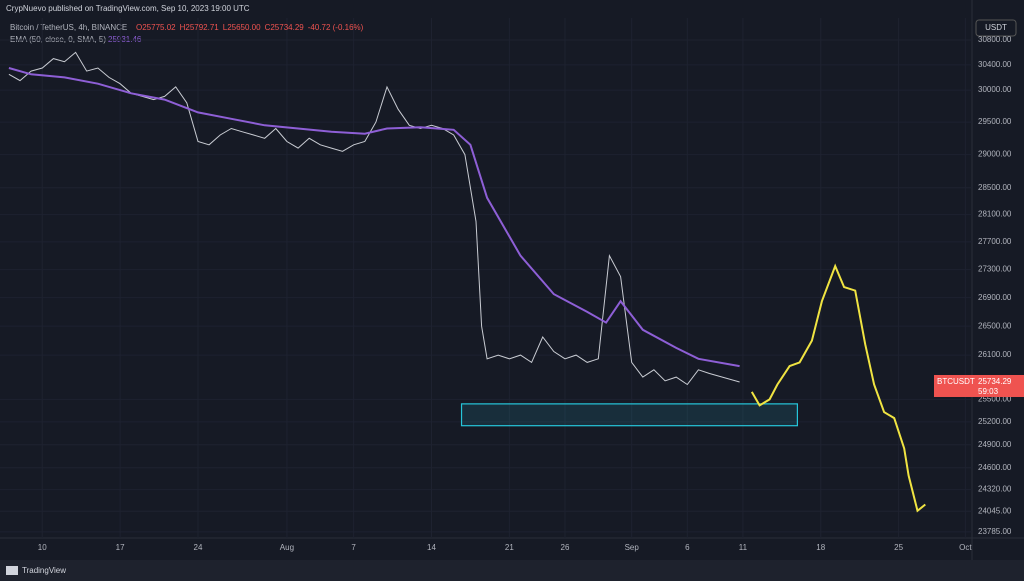 This screenshot has width=1024, height=581. What do you see at coordinates (565, 547) in the screenshot?
I see `x-tick-label: 26` at bounding box center [565, 547].